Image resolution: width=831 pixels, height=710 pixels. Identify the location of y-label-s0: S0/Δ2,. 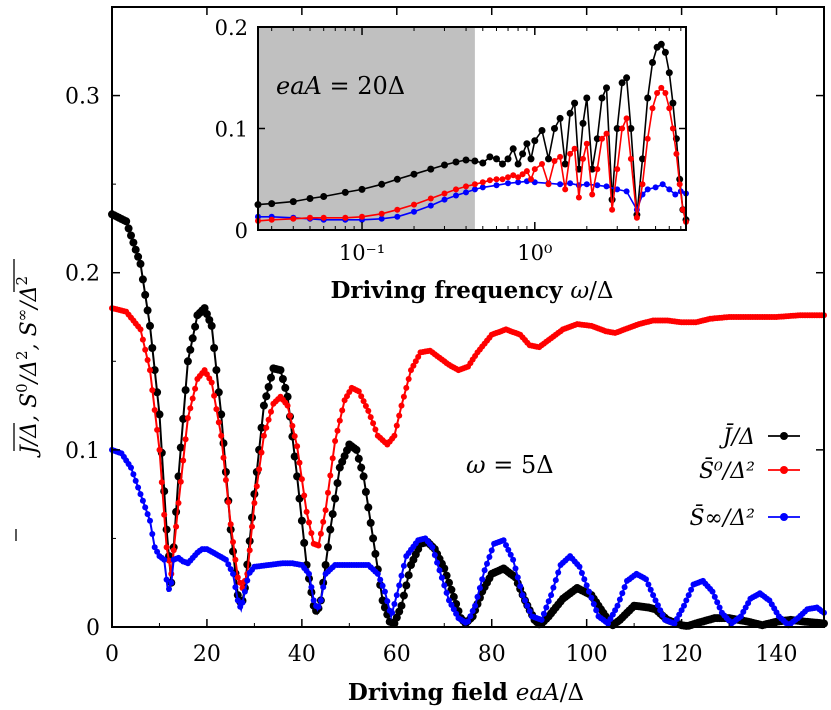
(27, 371).